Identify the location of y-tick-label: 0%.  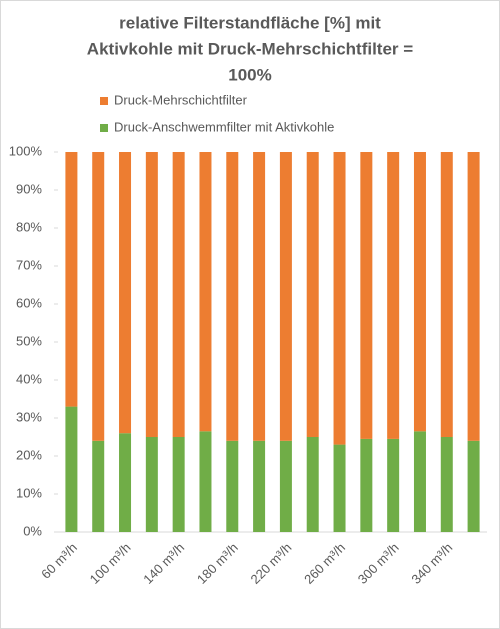
(32, 530).